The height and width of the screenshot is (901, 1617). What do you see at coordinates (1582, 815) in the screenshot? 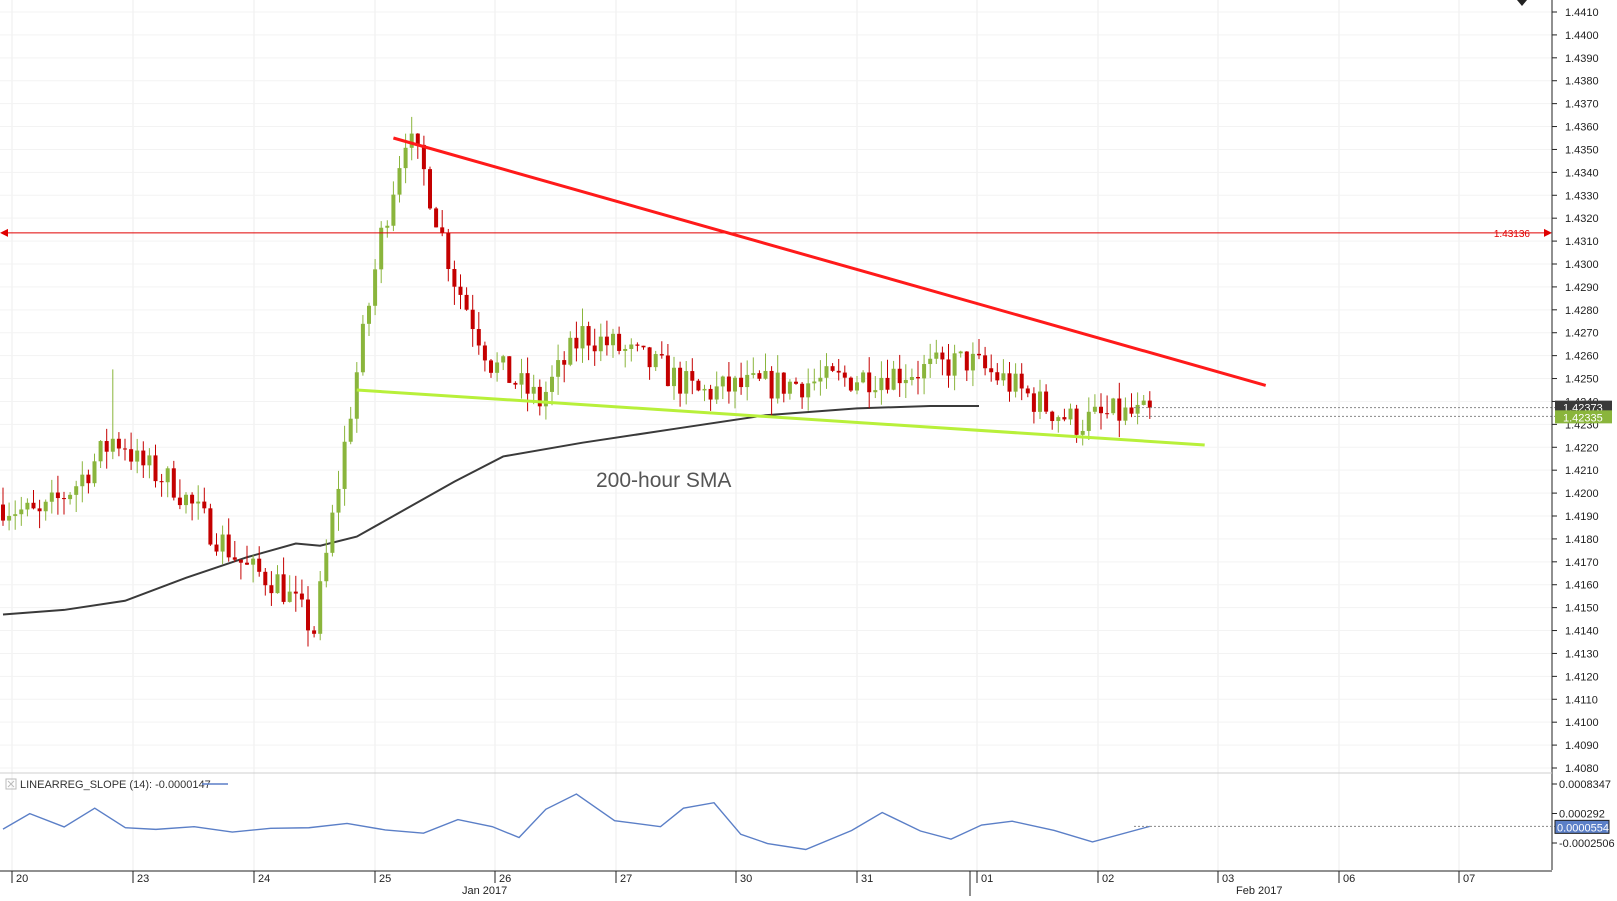
I see `indicator-tick-label: 0.000292` at bounding box center [1582, 815].